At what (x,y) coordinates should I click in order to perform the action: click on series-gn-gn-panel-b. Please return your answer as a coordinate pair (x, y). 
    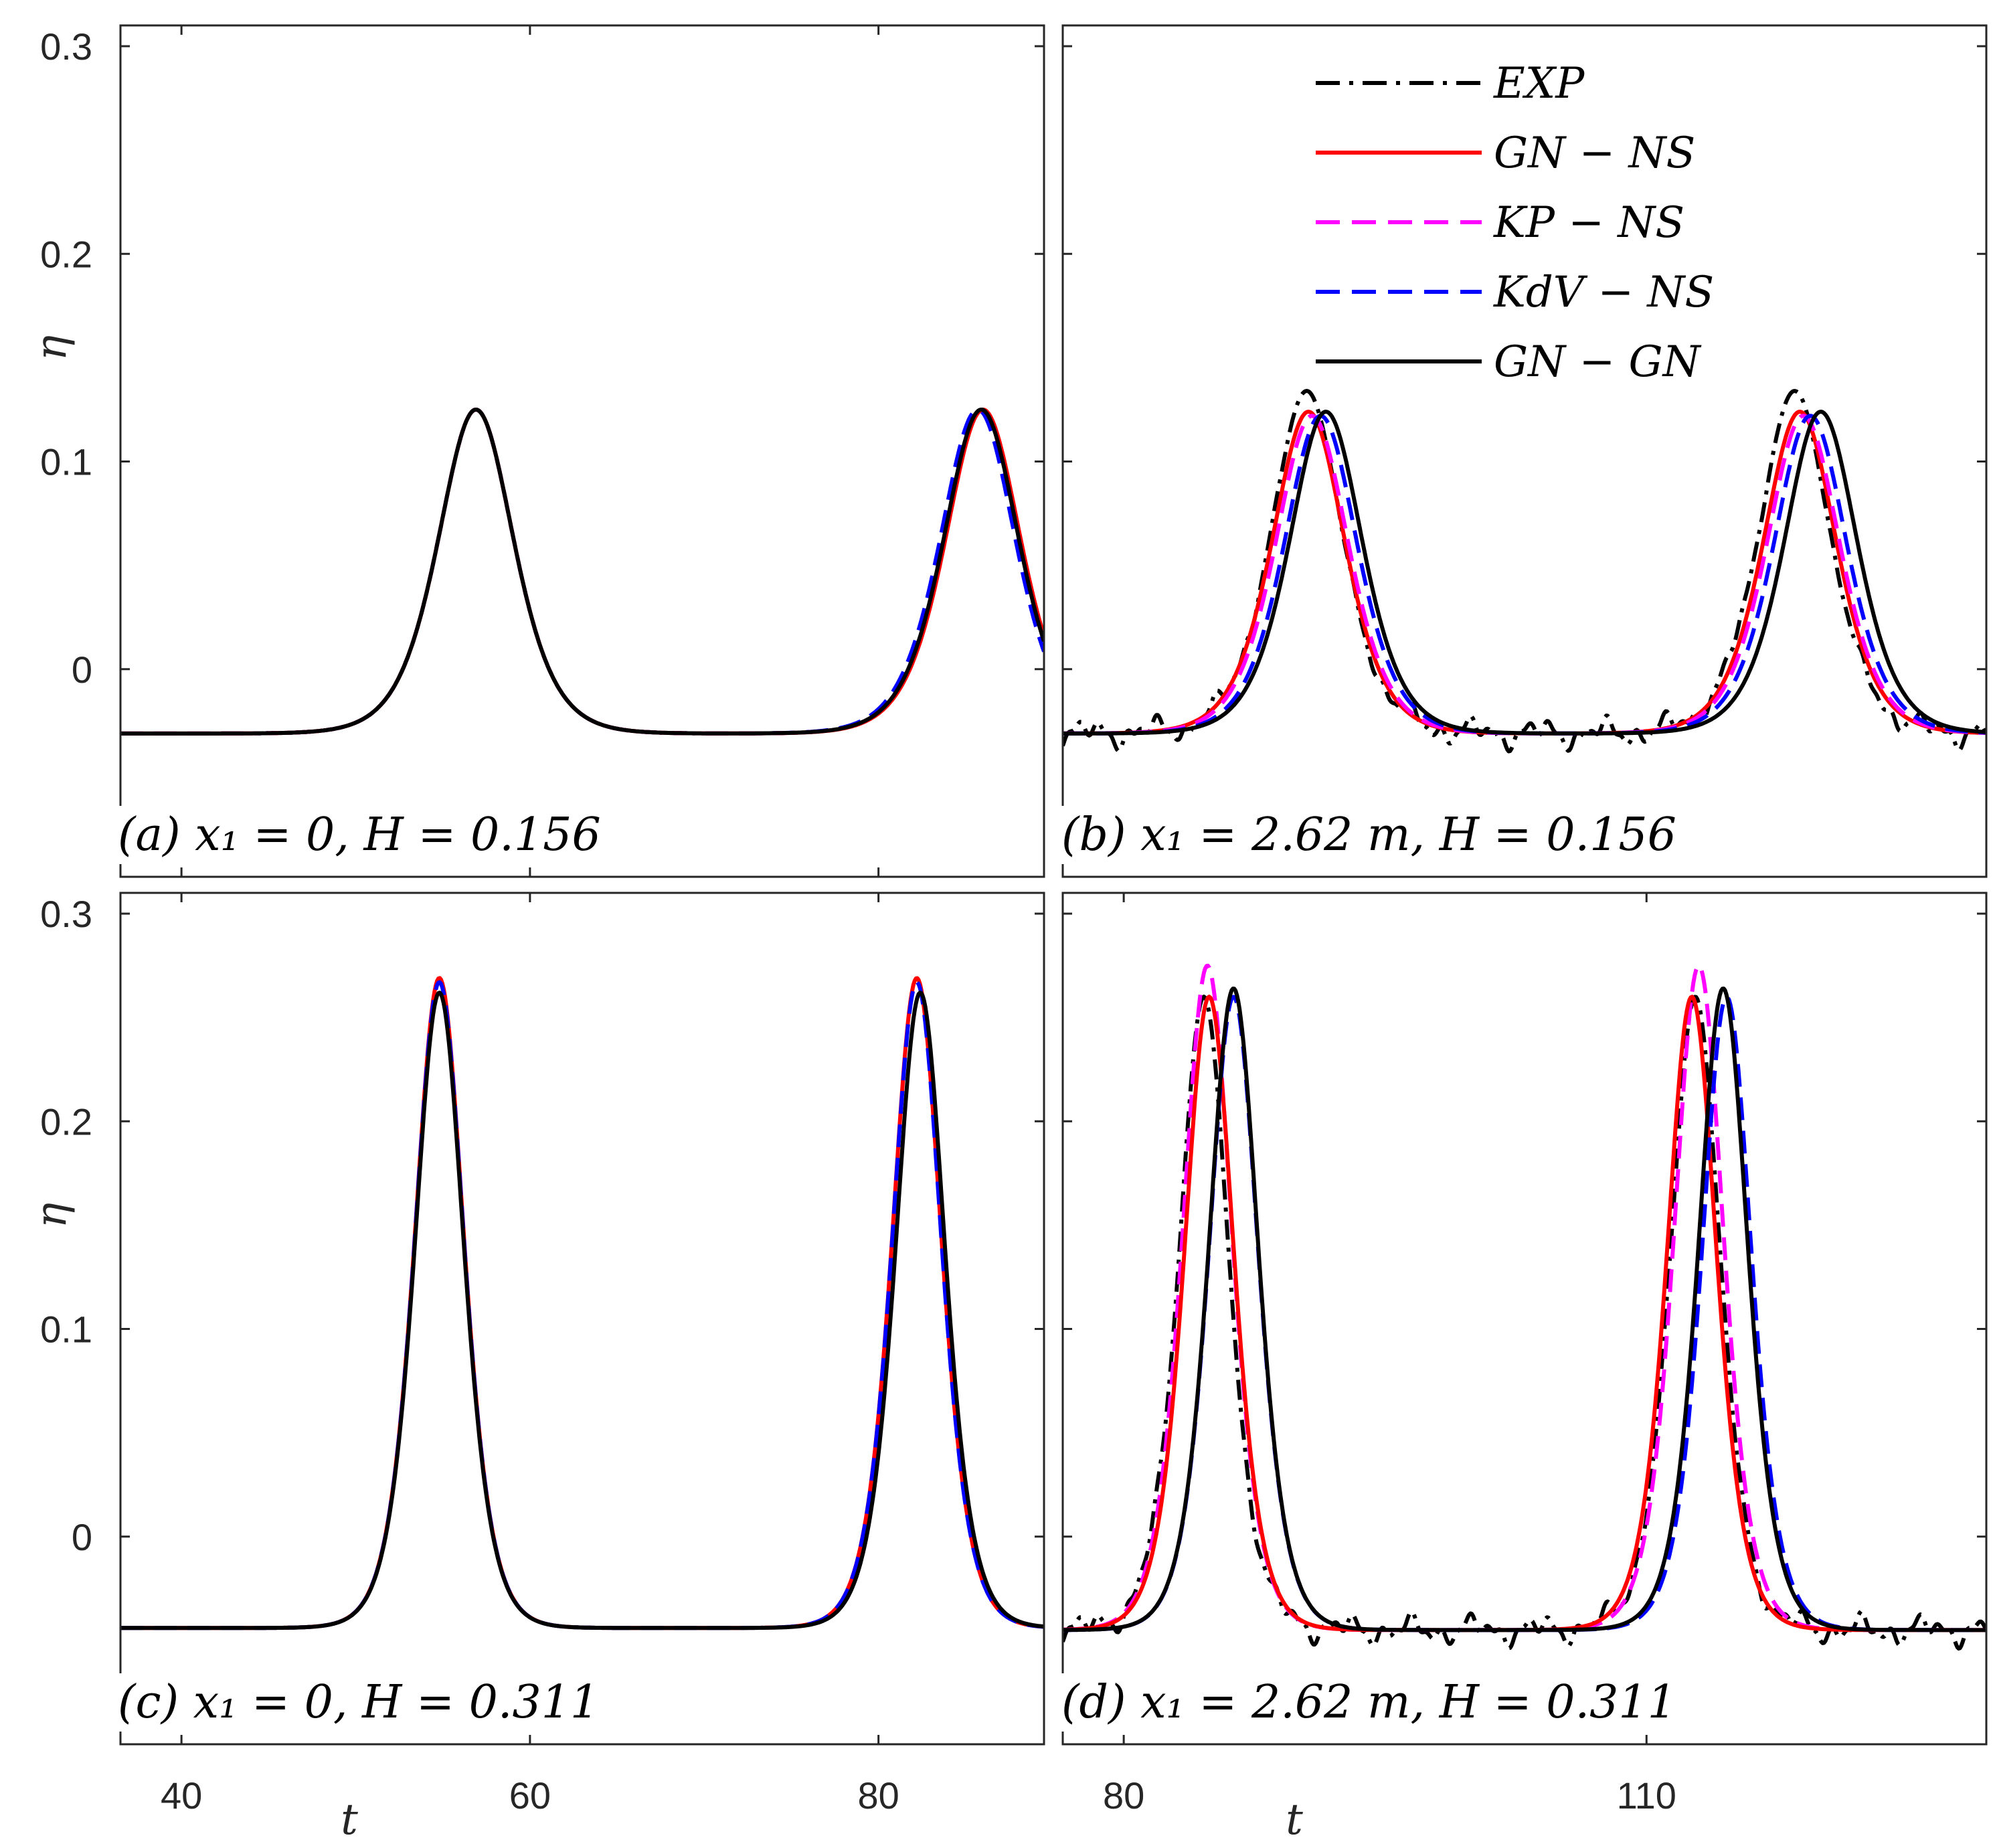
    Looking at the image, I should click on (1525, 573).